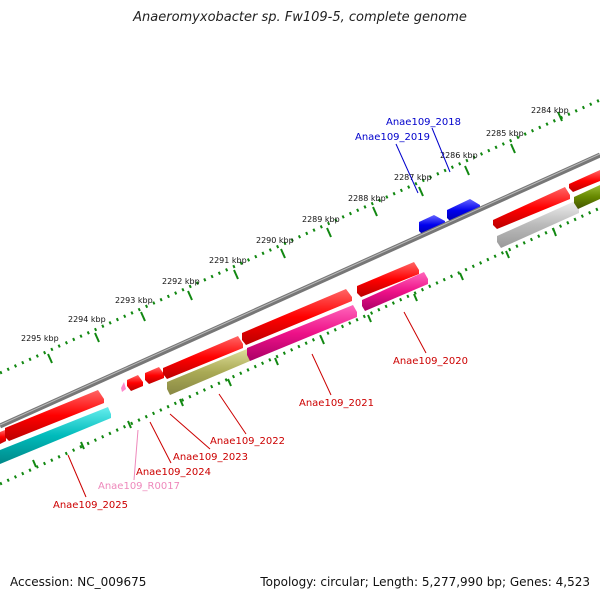 The width and height of the screenshot is (600, 600). I want to click on gene-label-anae109-r0017: Anae109_R0017, so click(139, 486).